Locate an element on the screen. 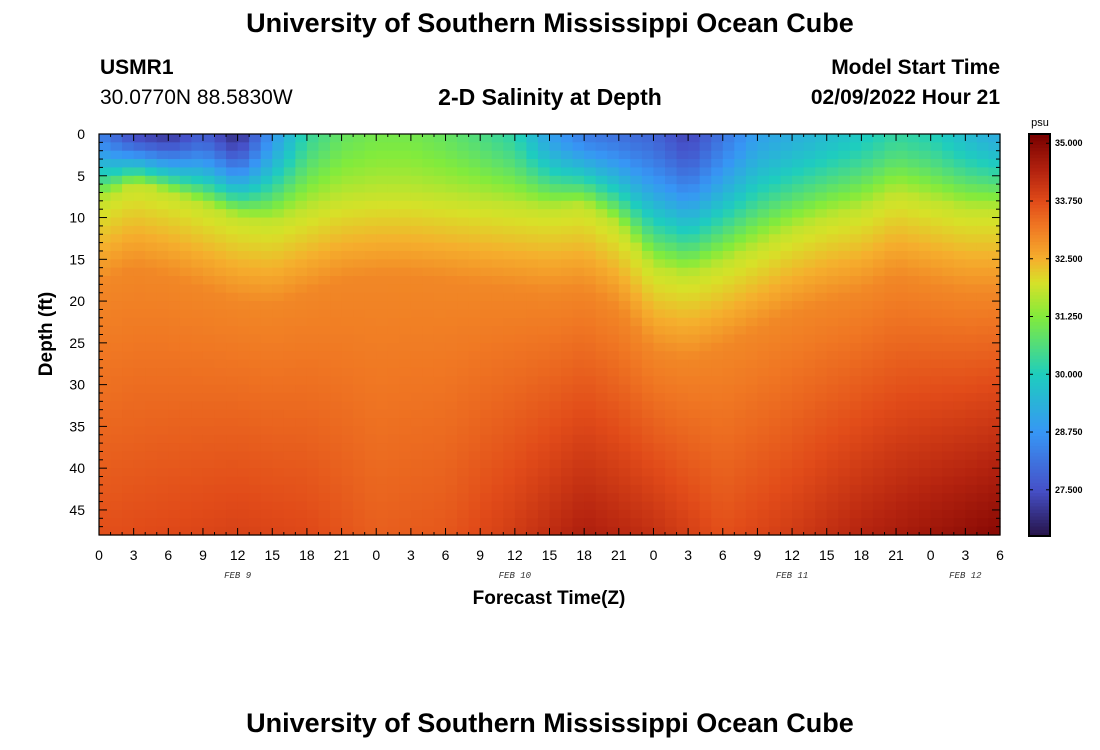 The image size is (1100, 750). colorbar-cell is located at coordinates (1039, 383).